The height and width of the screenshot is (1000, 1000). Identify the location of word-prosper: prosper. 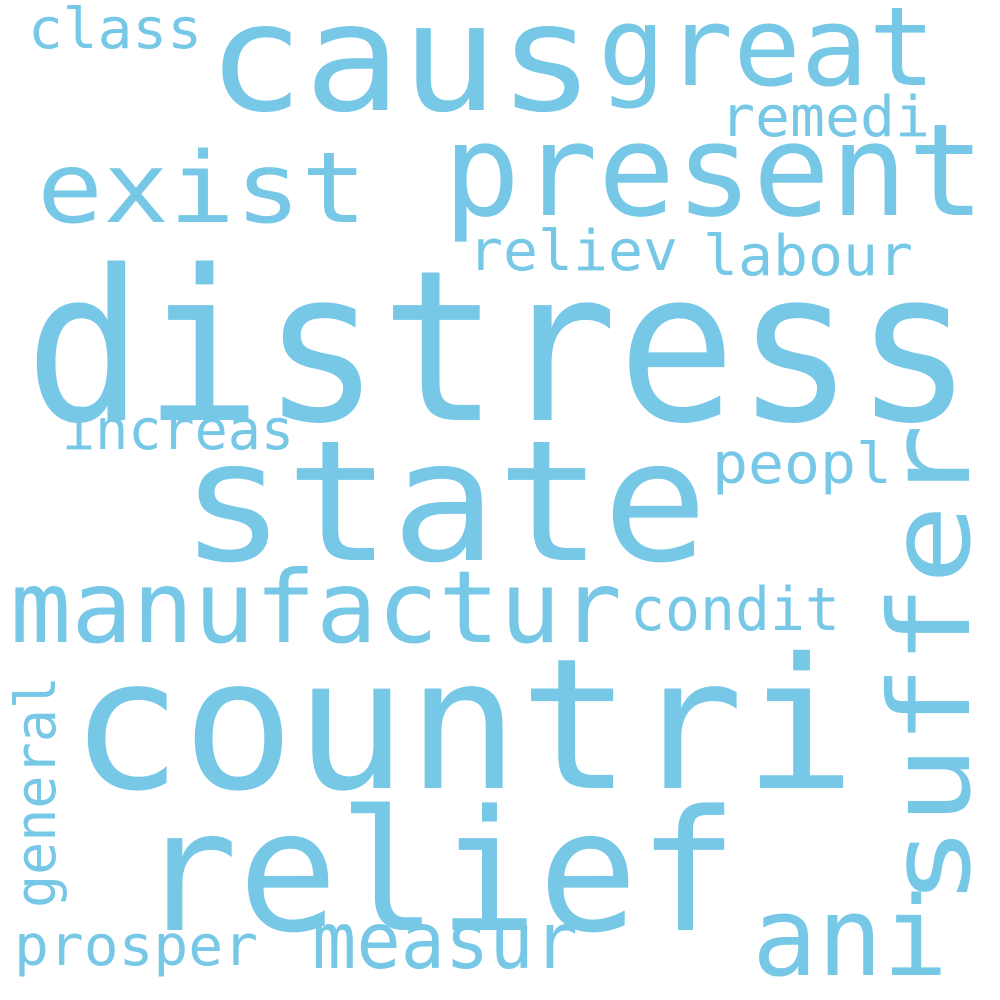
(136, 946).